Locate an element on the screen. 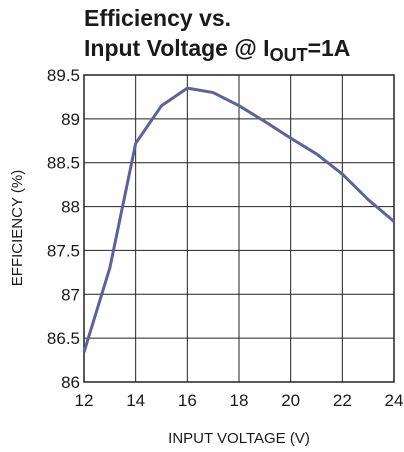 The width and height of the screenshot is (404, 452). title-subscript: OUT is located at coordinates (289, 55).